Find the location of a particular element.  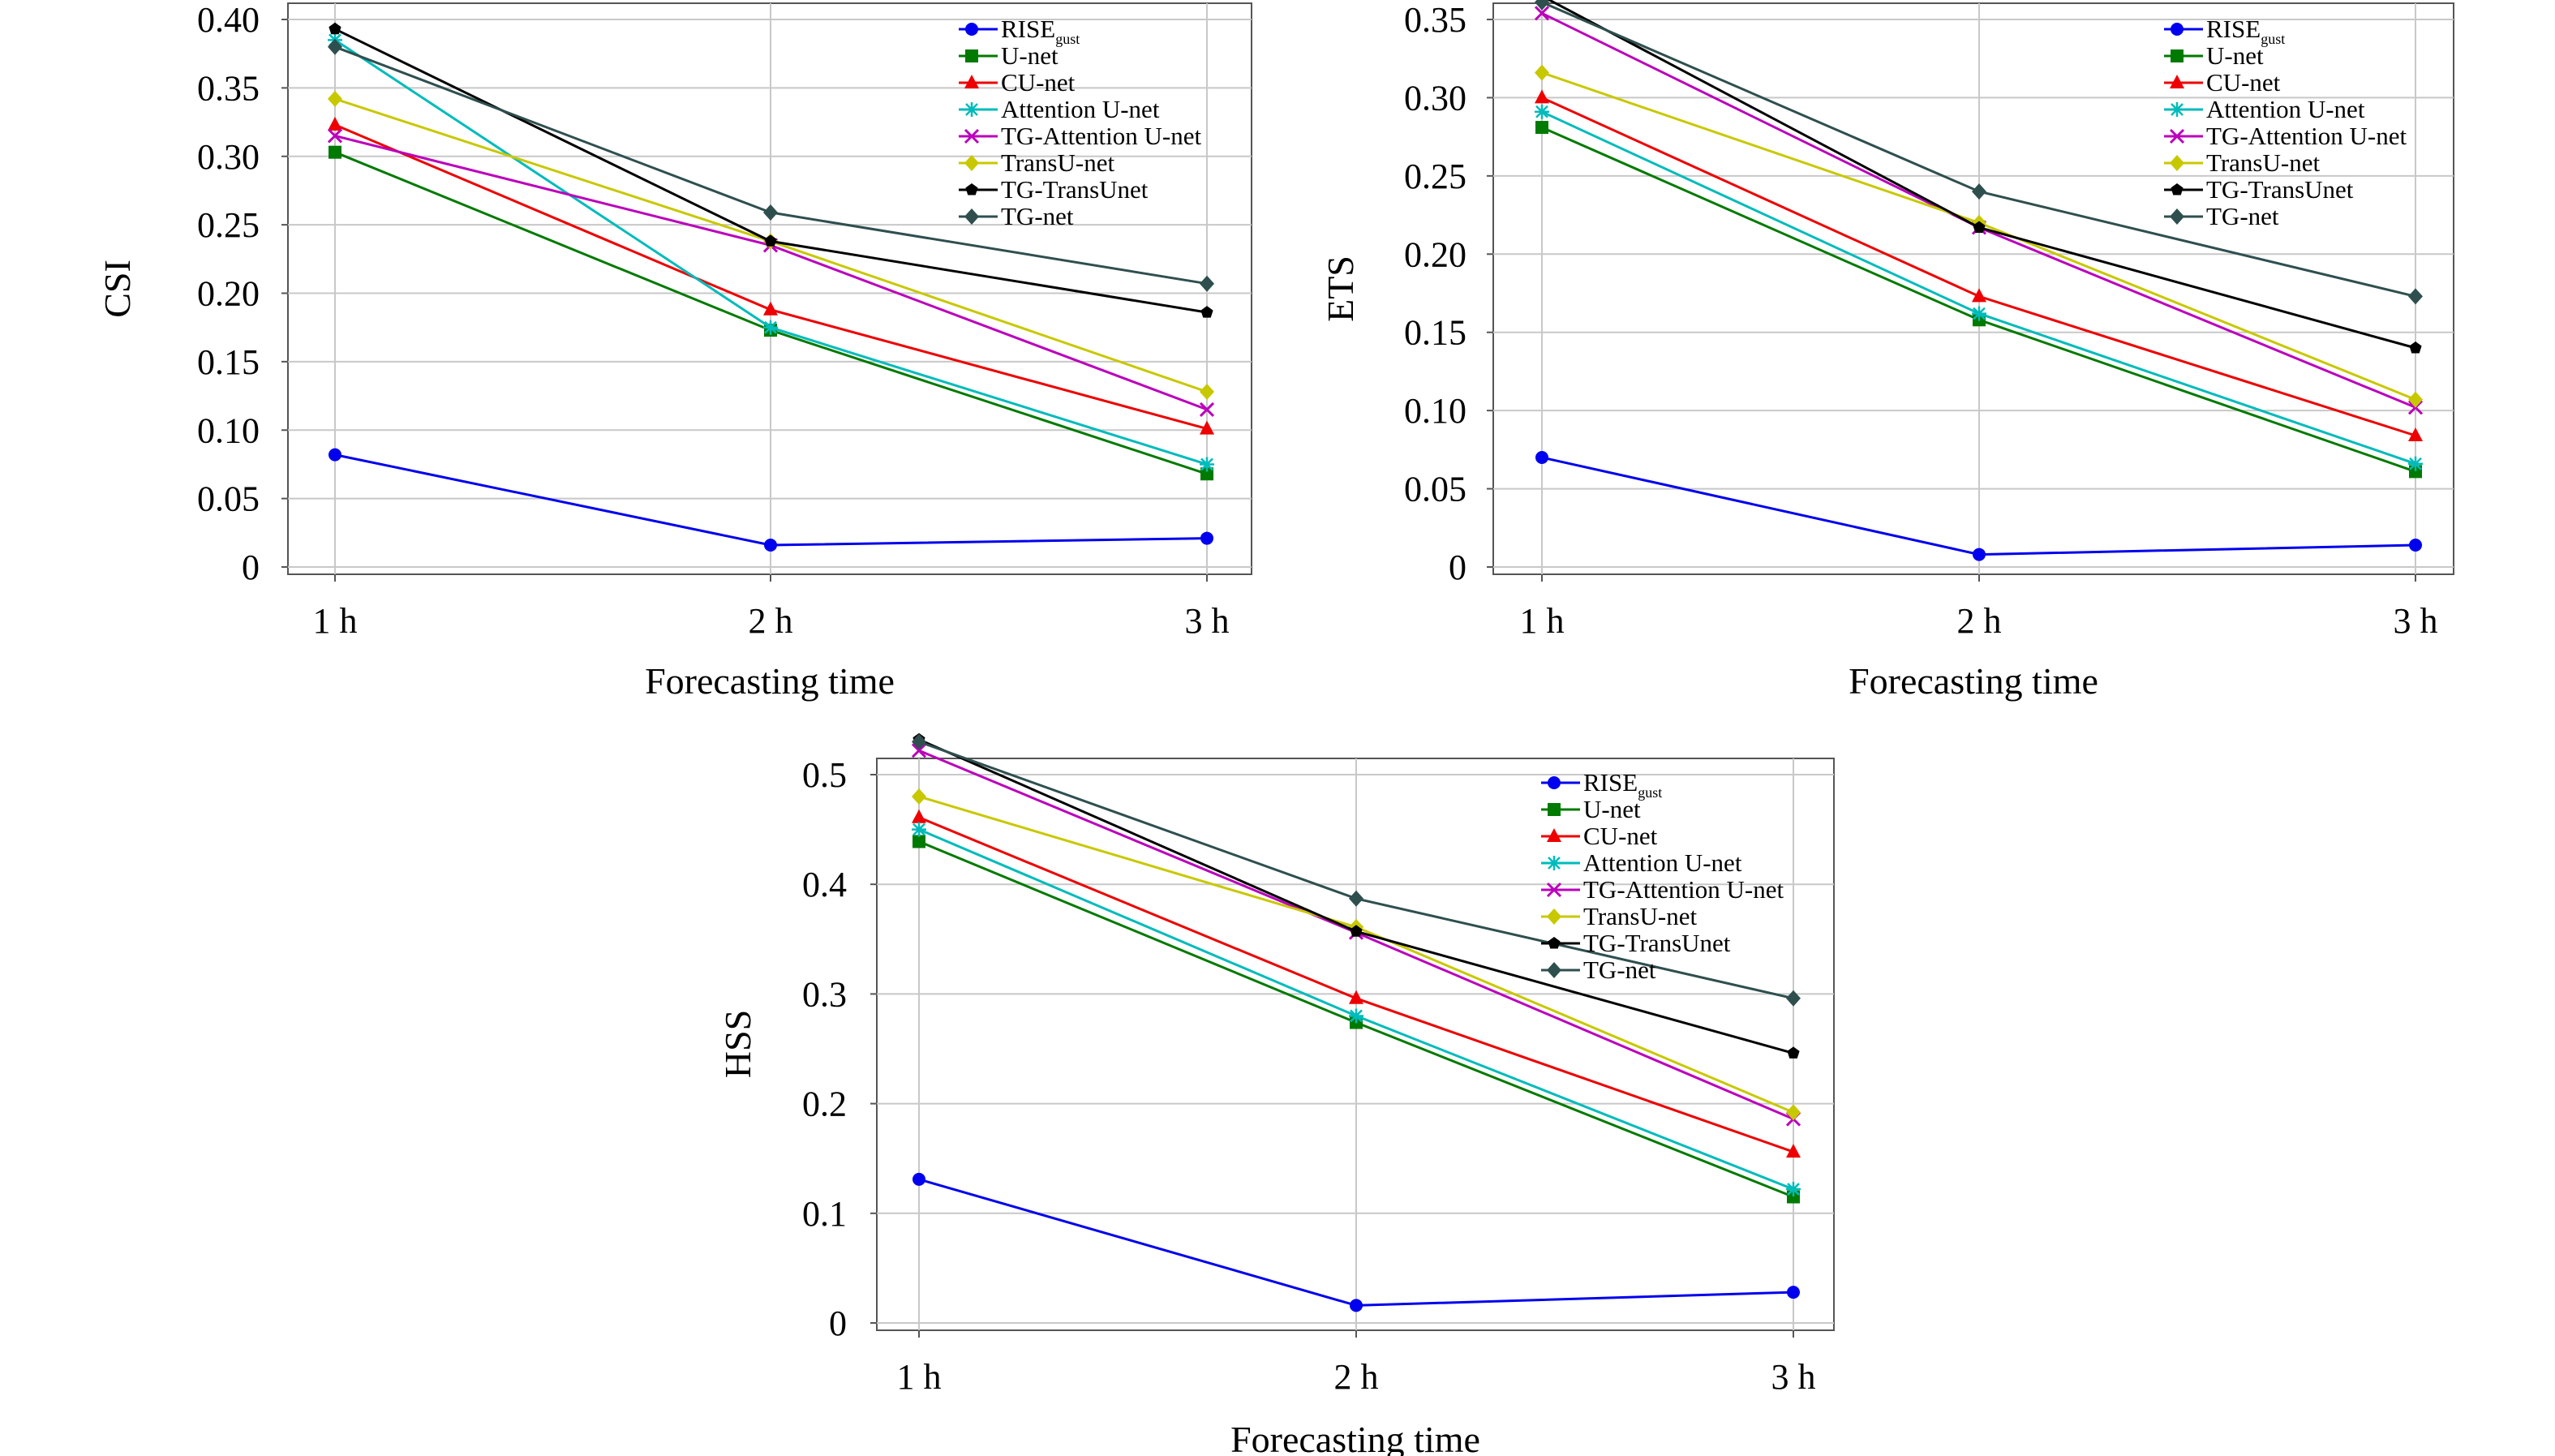

series-cu-net is located at coordinates (1357, 983).